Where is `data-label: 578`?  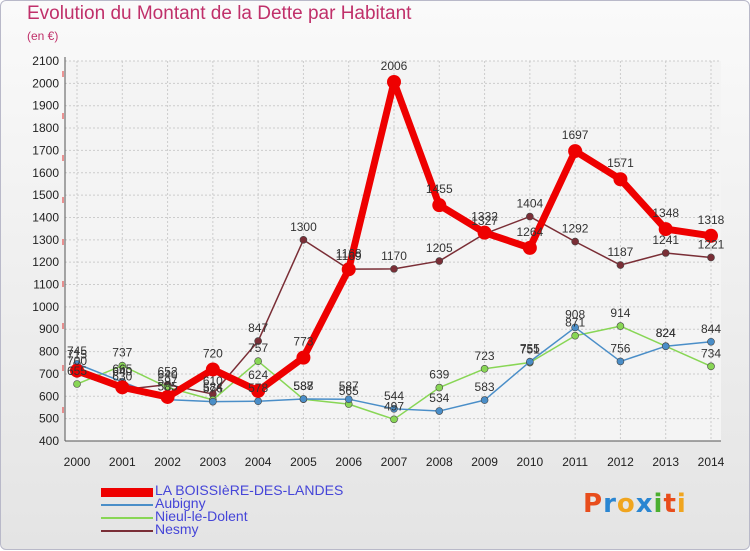
data-label: 578 is located at coordinates (258, 388).